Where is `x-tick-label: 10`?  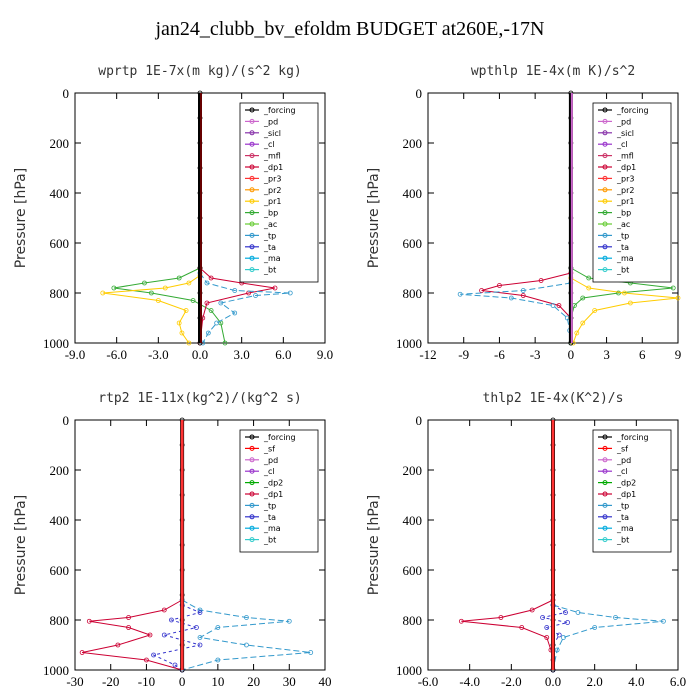
x-tick-label: 10 is located at coordinates (217, 681).